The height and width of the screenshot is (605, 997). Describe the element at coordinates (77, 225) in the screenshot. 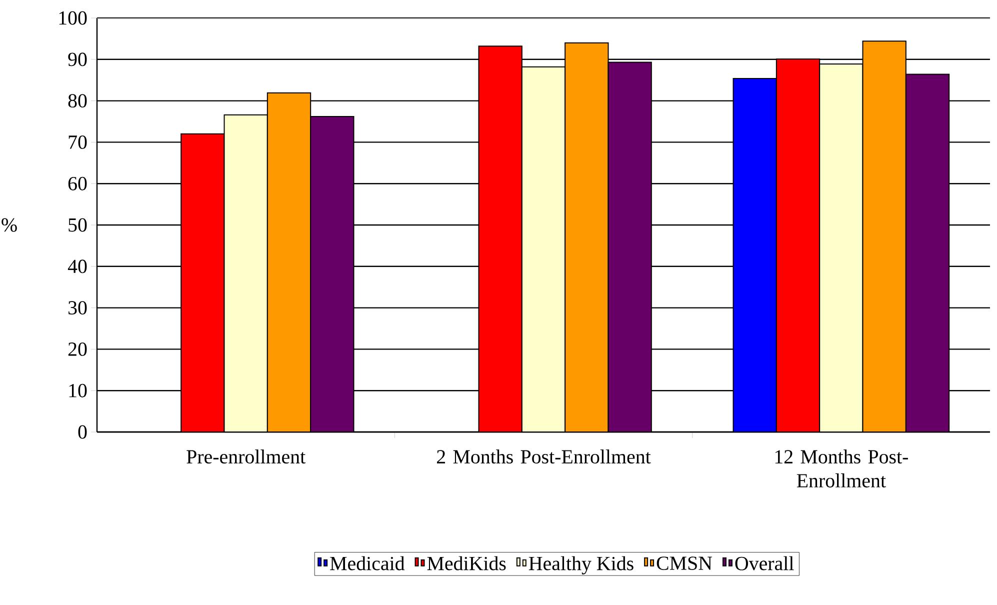

I see `y-tick-label: 50` at that location.